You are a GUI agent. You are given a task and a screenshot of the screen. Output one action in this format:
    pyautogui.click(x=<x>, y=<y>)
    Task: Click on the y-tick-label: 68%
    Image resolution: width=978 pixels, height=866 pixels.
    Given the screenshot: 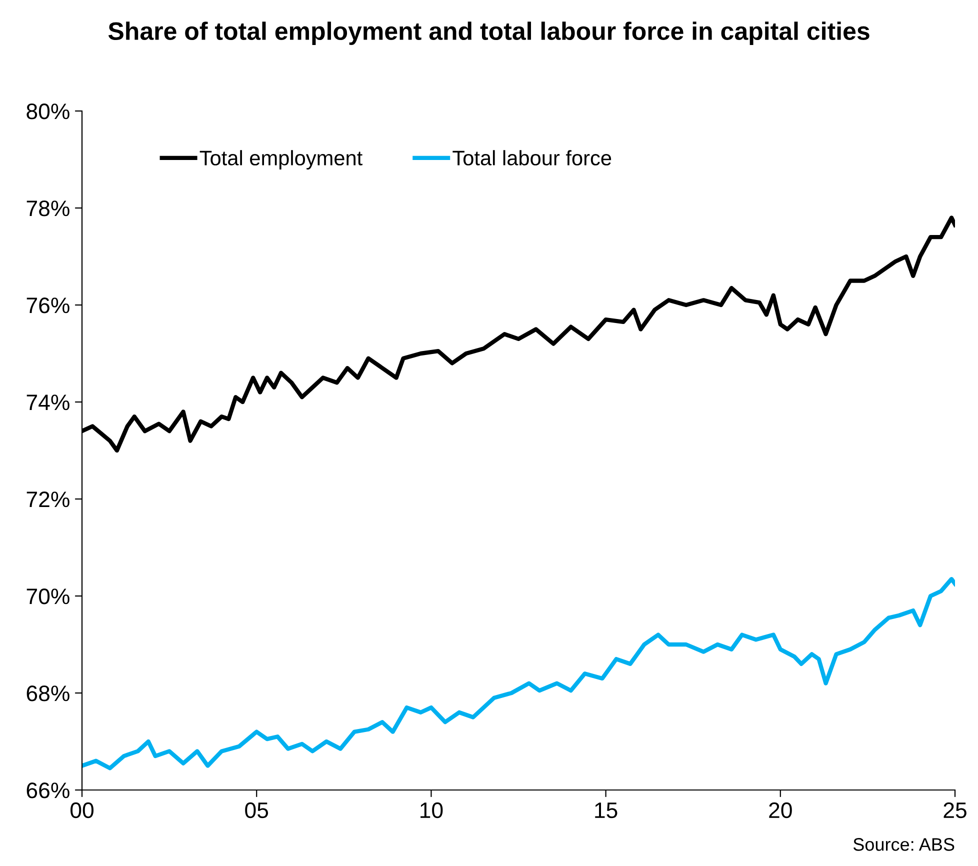 What is the action you would take?
    pyautogui.click(x=48, y=694)
    